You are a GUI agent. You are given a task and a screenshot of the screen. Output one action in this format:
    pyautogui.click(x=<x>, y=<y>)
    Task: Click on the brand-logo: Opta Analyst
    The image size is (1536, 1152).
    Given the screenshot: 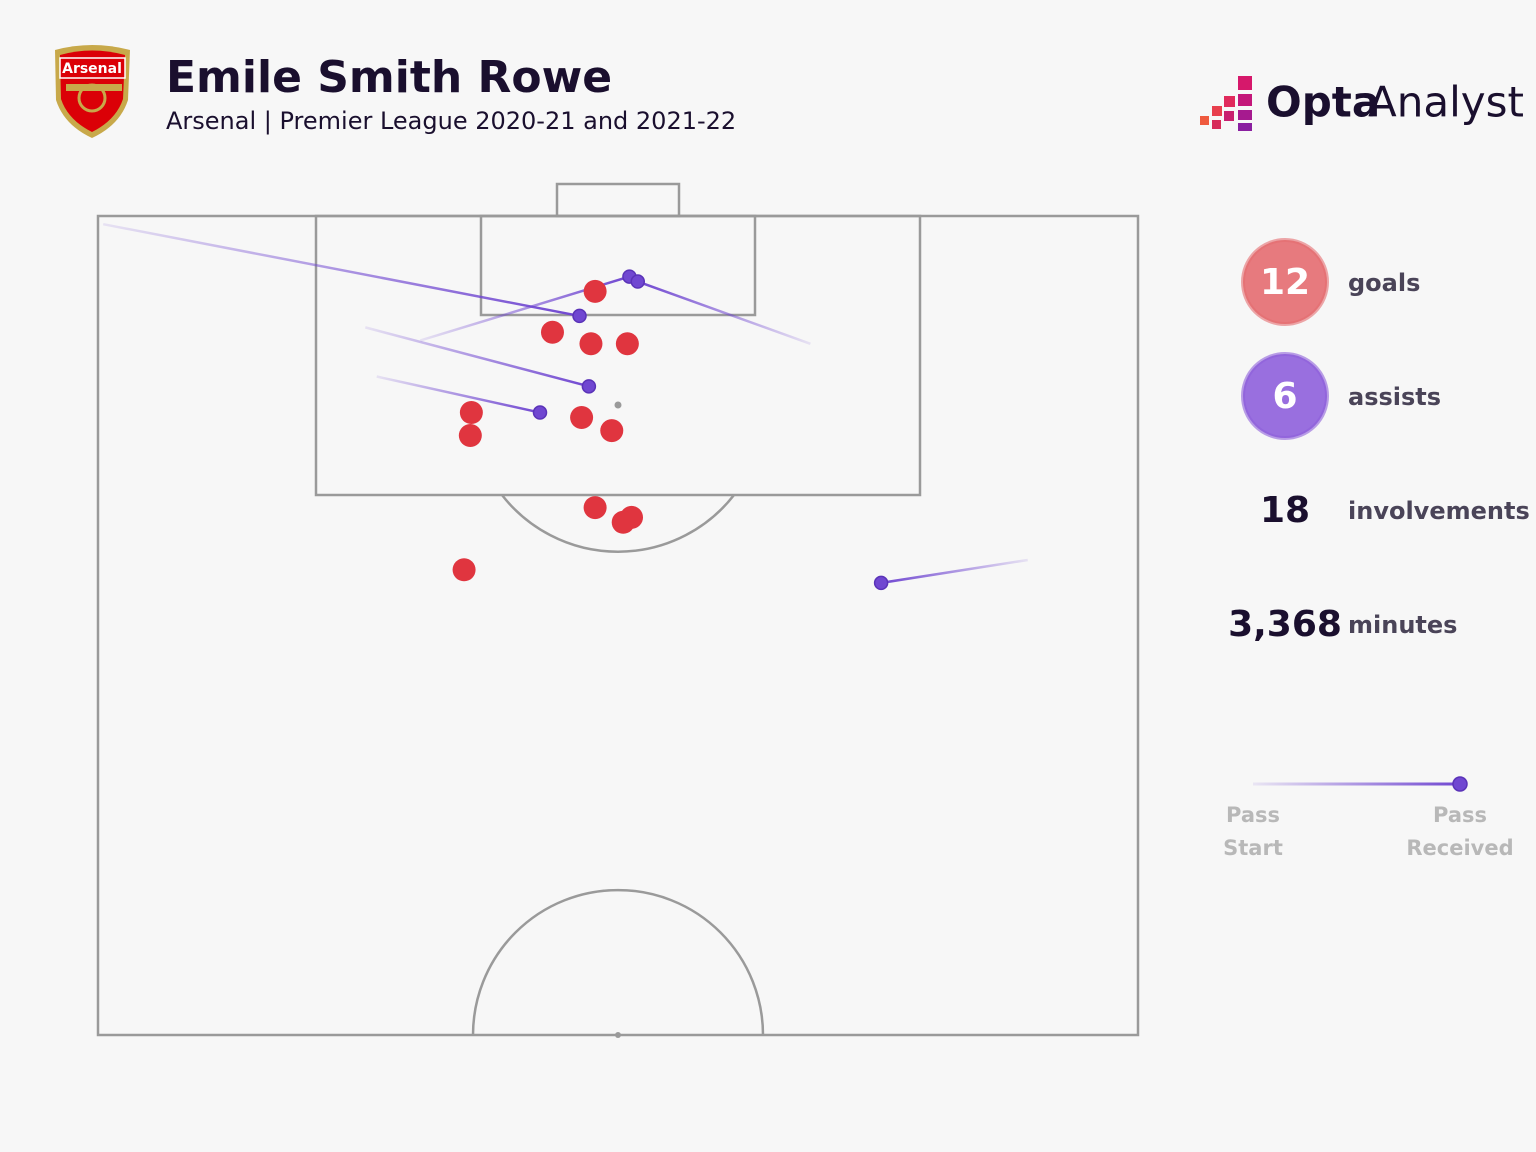 What is the action you would take?
    pyautogui.click(x=1362, y=103)
    